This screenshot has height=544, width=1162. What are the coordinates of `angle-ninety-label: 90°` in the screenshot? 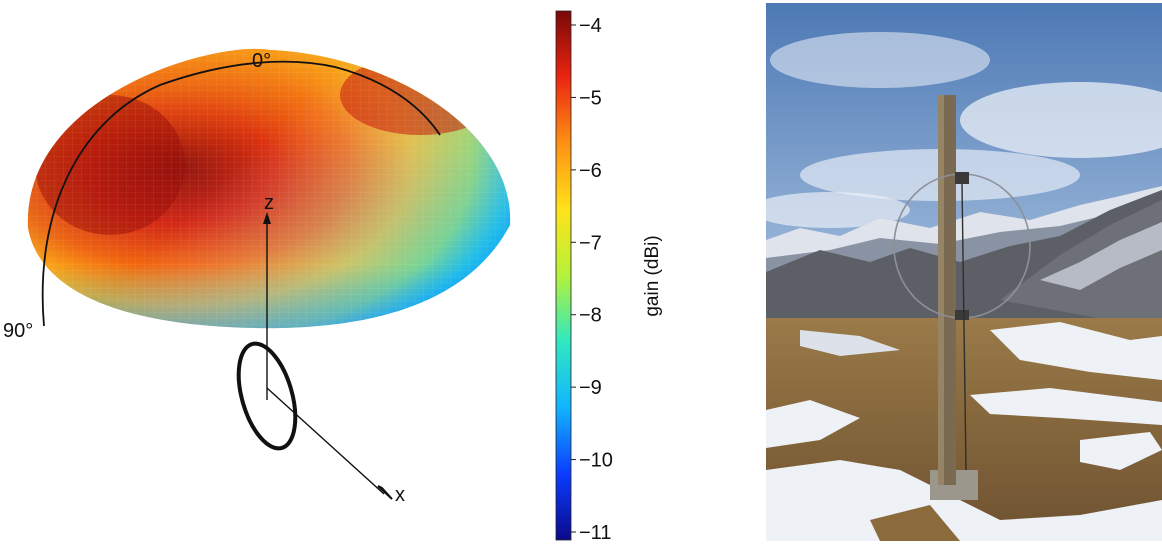 It's located at (18, 331).